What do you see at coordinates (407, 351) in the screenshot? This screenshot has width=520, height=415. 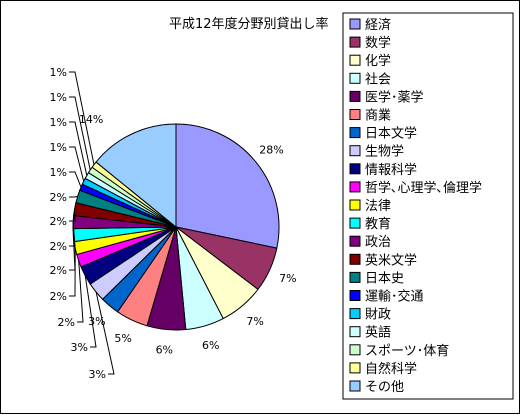 I see `legend-label: スポーツ･体育` at bounding box center [407, 351].